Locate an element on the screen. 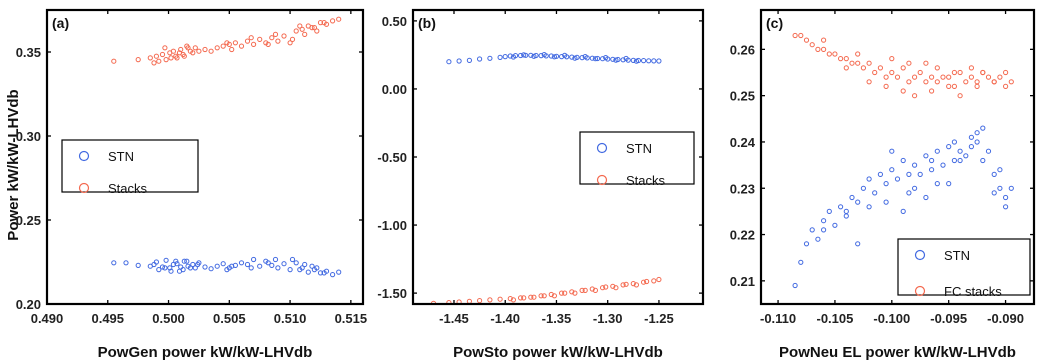  legend: STN FC stacks is located at coordinates (964, 268).